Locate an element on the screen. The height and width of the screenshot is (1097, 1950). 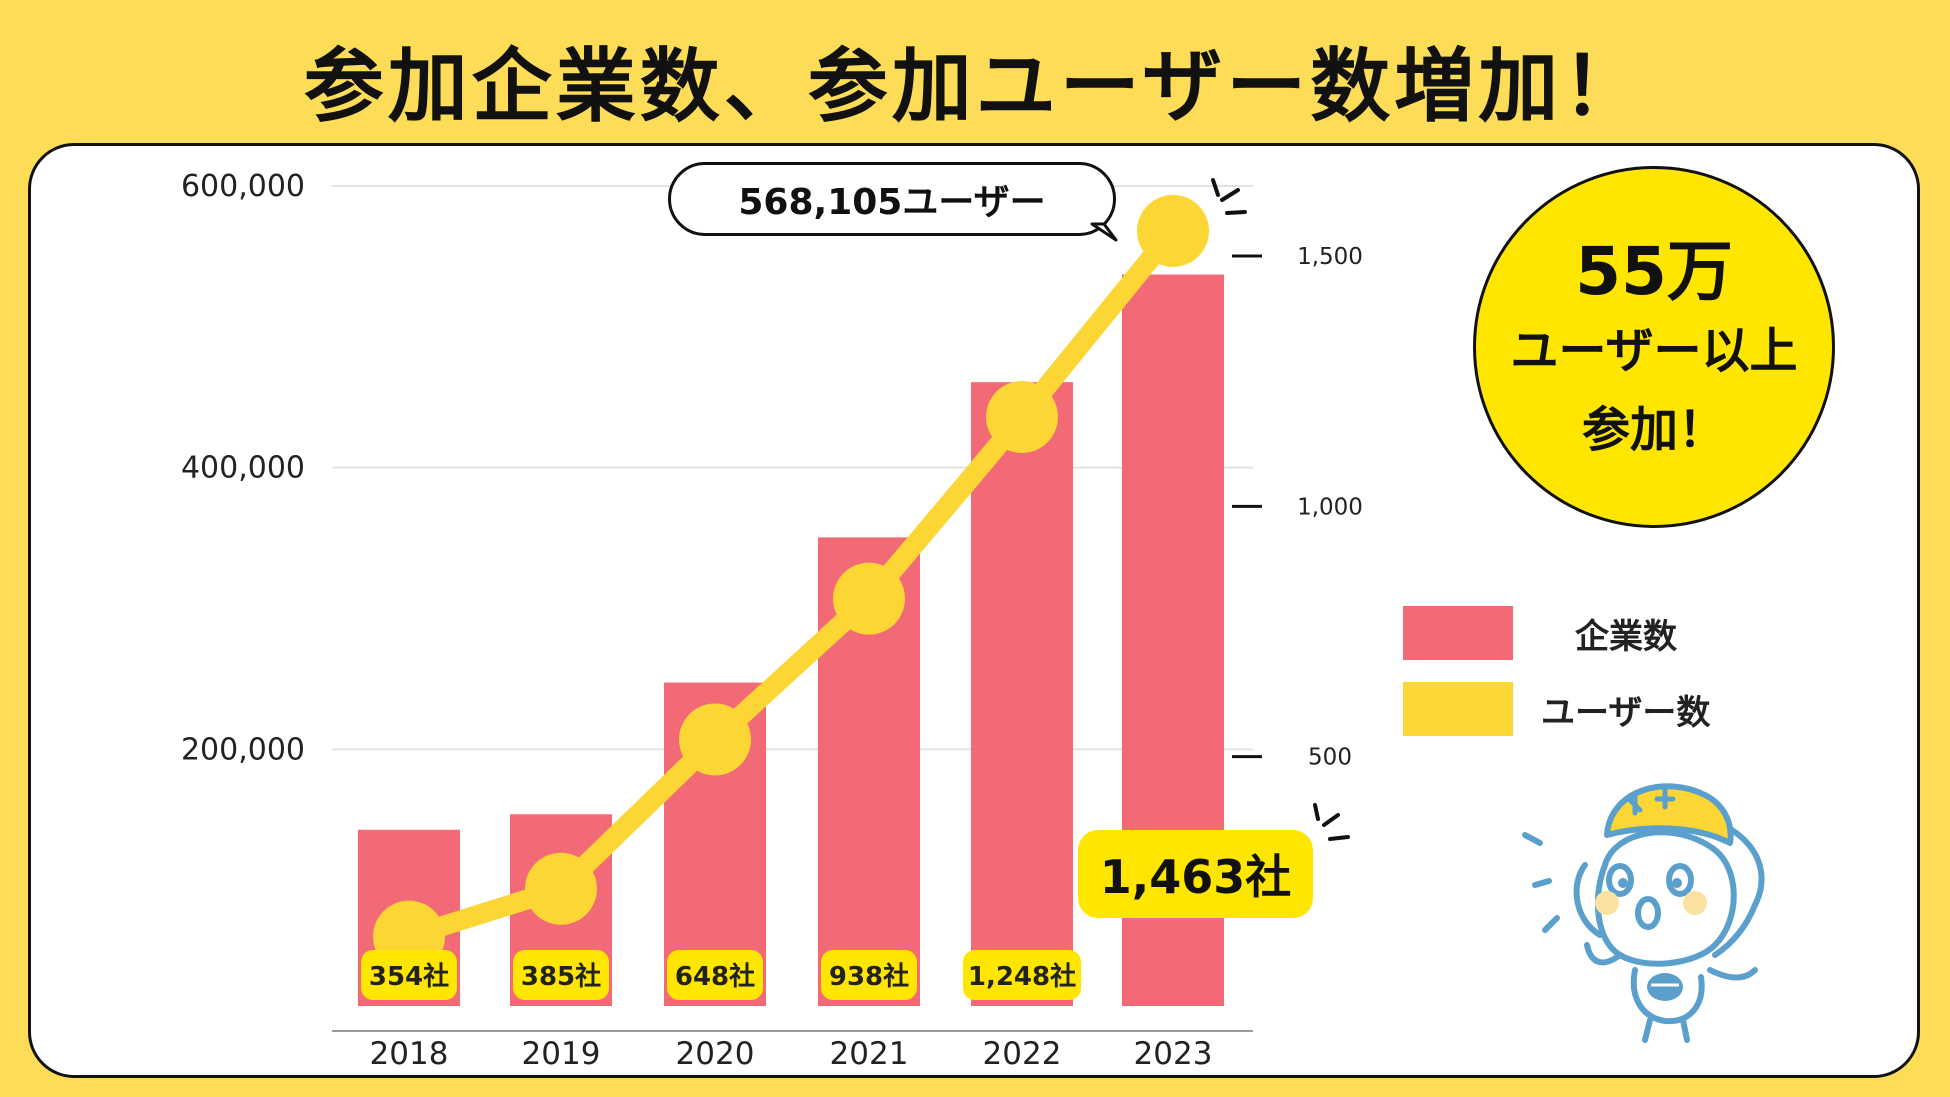
left-tick-label: 400,000 is located at coordinates (243, 468).